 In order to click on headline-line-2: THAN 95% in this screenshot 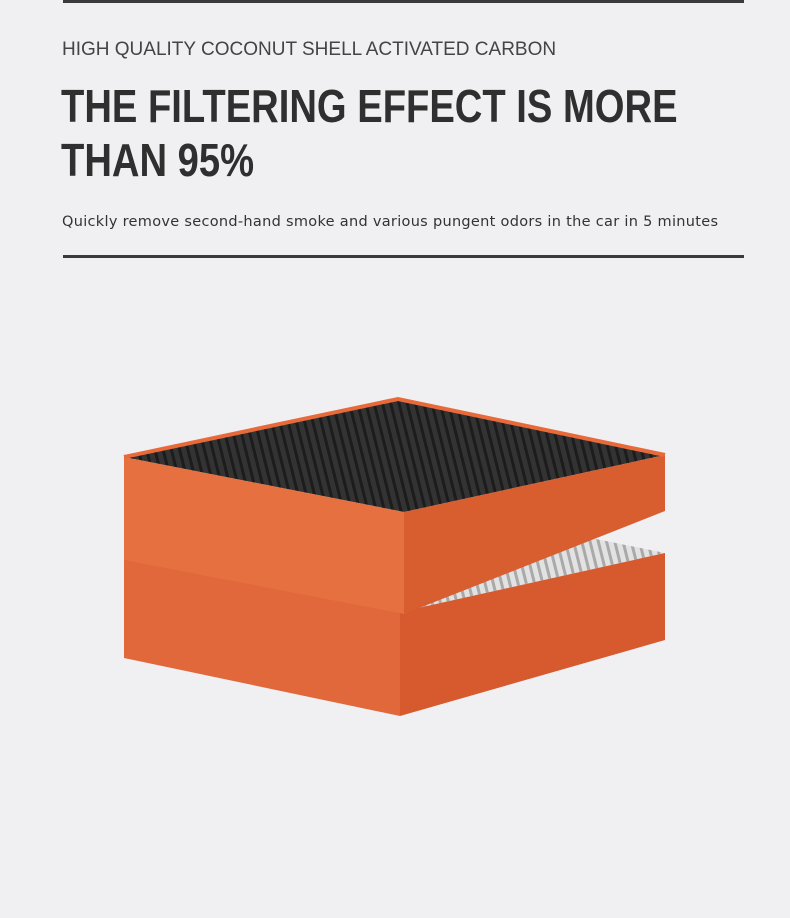, I will do `click(158, 160)`.